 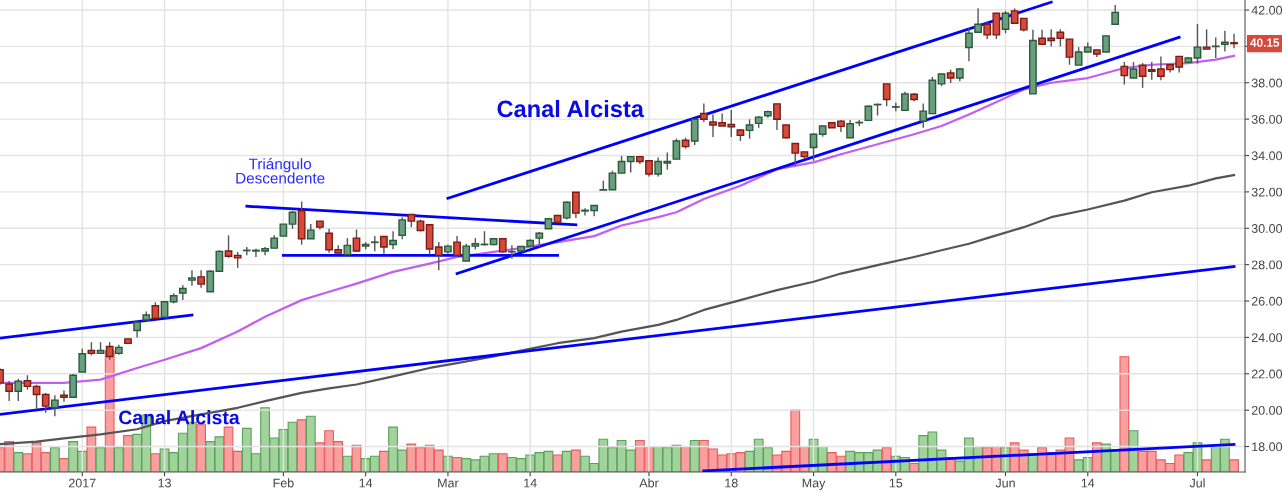 I want to click on x-tick-label: 15, so click(x=896, y=483).